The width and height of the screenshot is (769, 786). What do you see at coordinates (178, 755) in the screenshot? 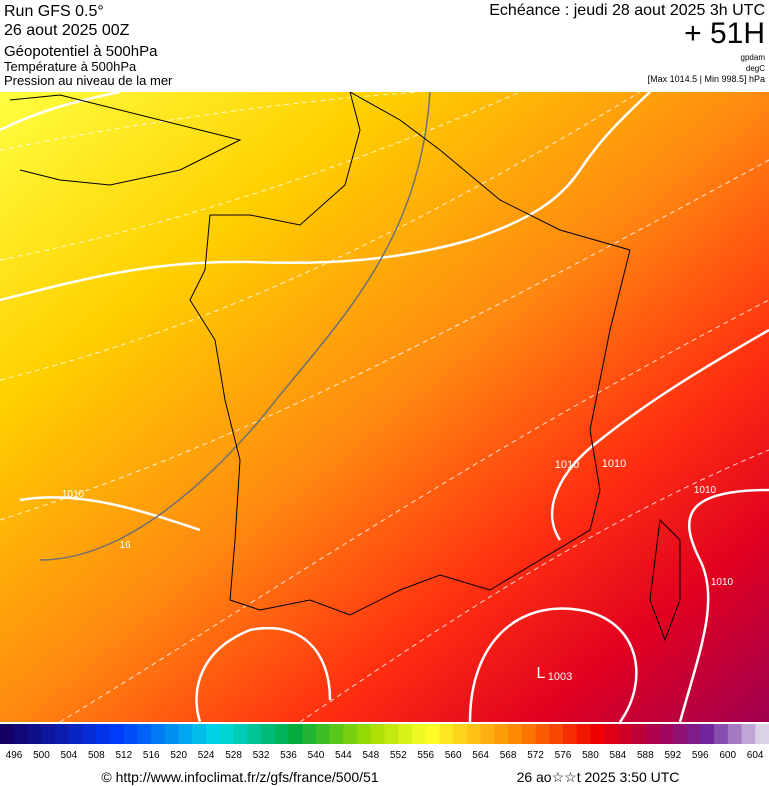
I see `colorbar-label: 520` at bounding box center [178, 755].